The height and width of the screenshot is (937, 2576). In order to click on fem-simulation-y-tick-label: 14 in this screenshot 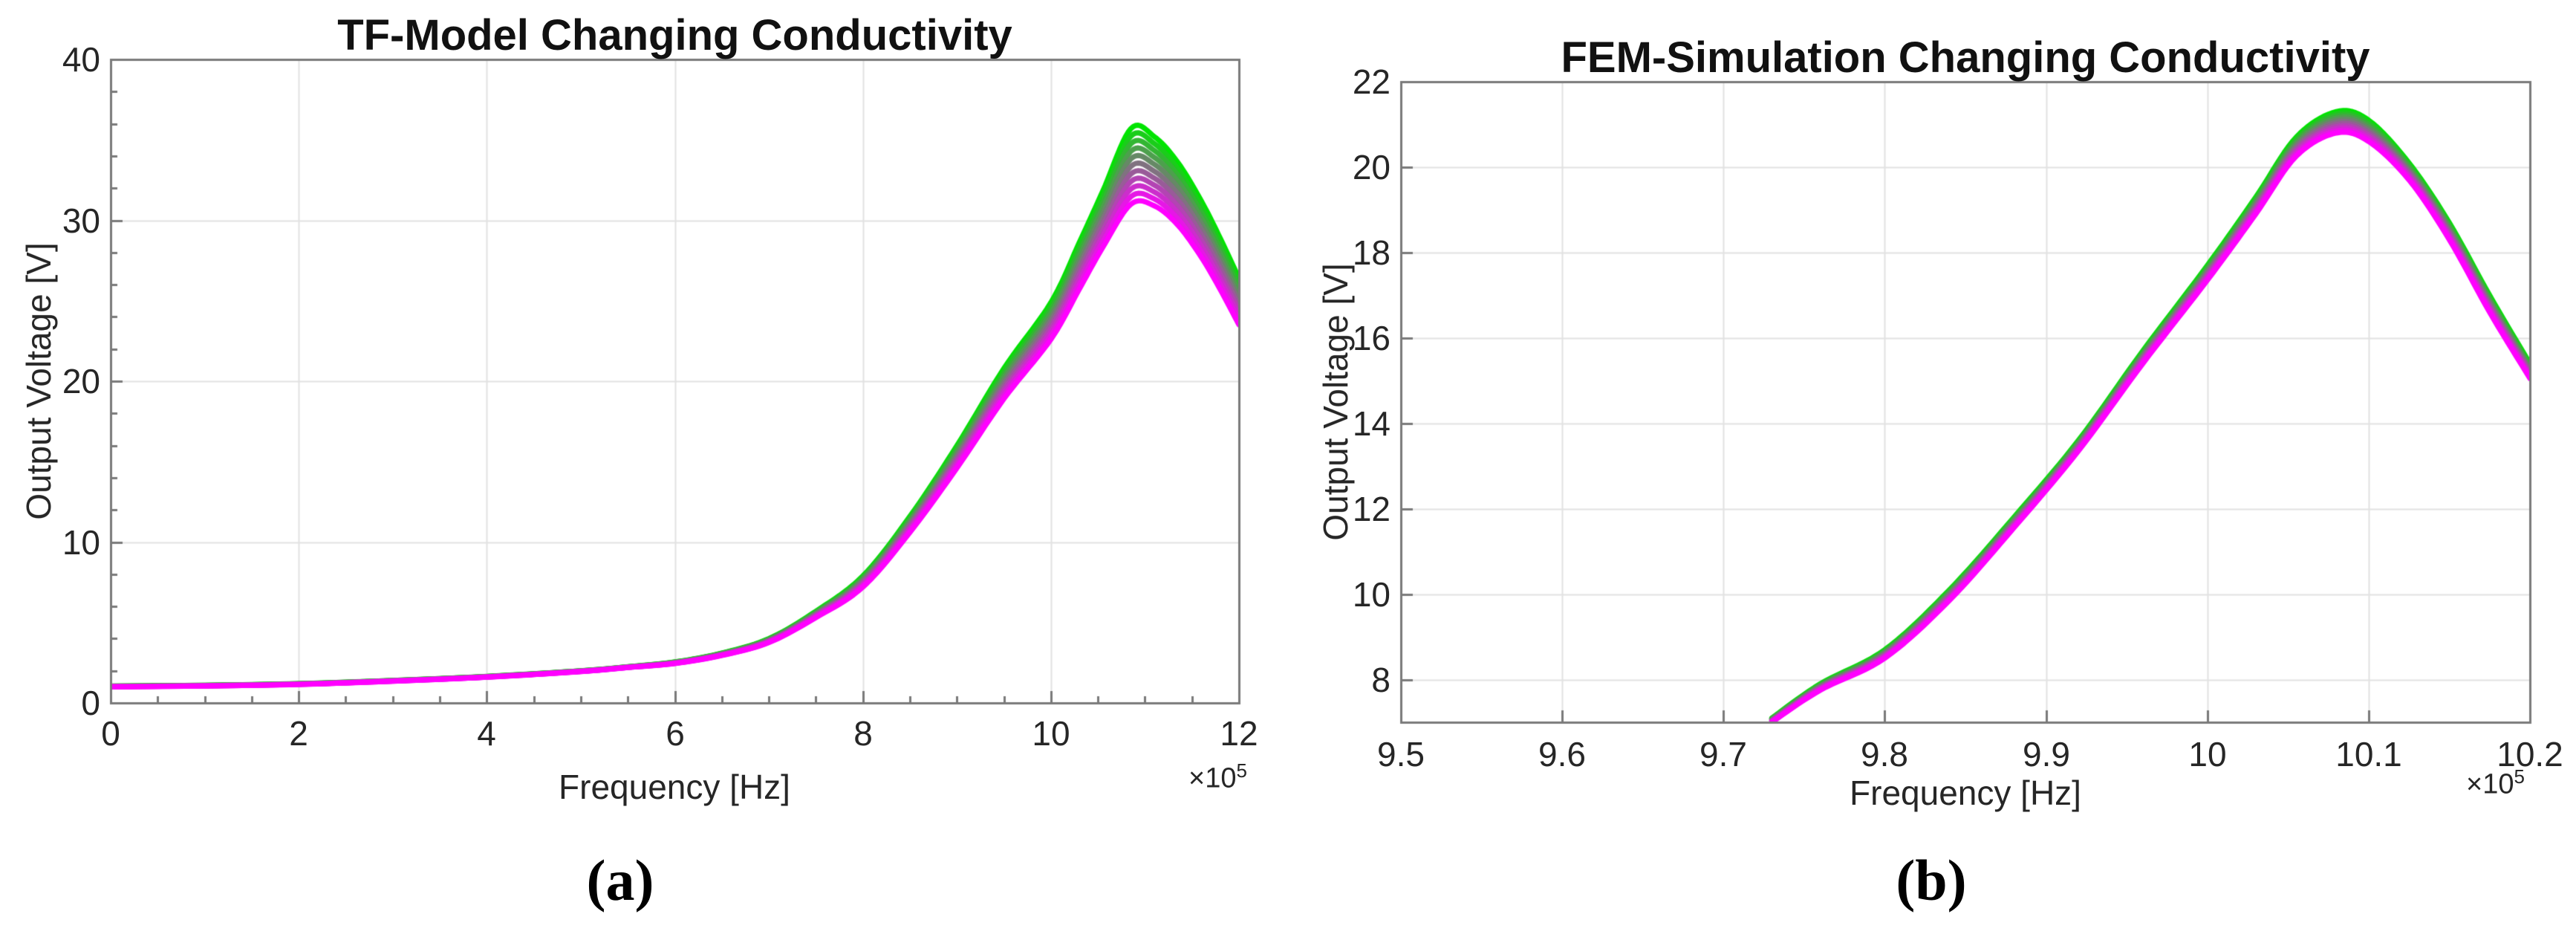, I will do `click(1371, 423)`.